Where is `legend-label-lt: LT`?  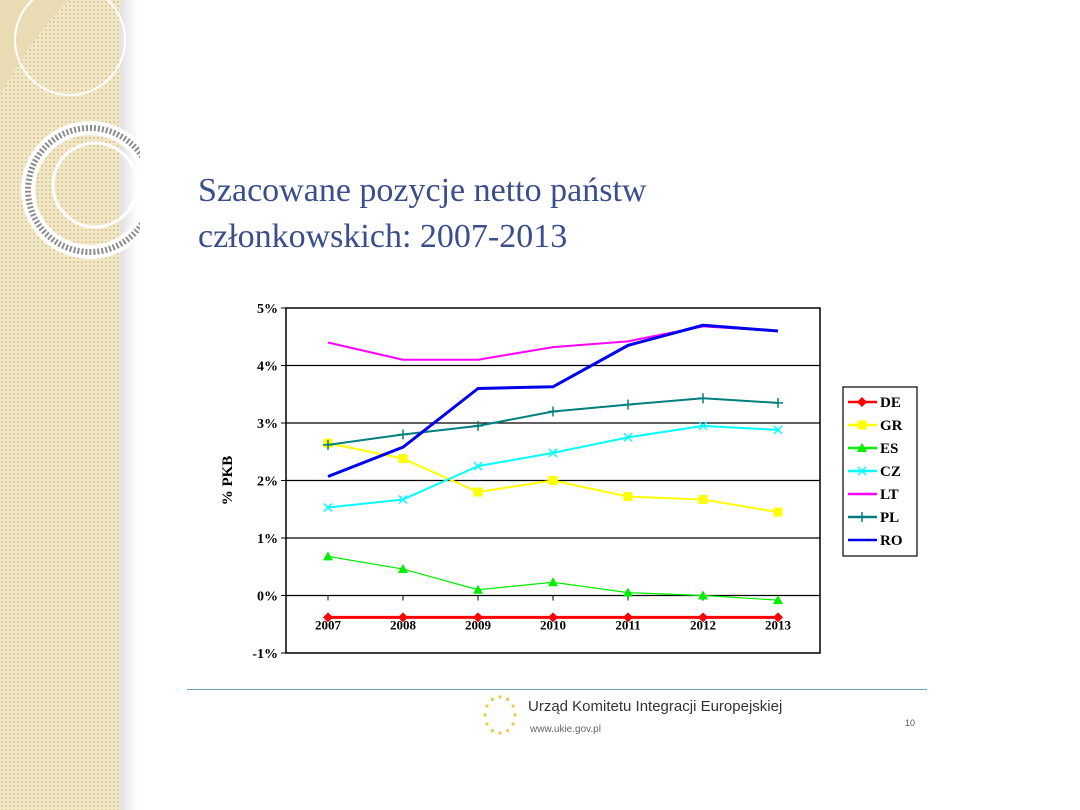 legend-label-lt: LT is located at coordinates (889, 495).